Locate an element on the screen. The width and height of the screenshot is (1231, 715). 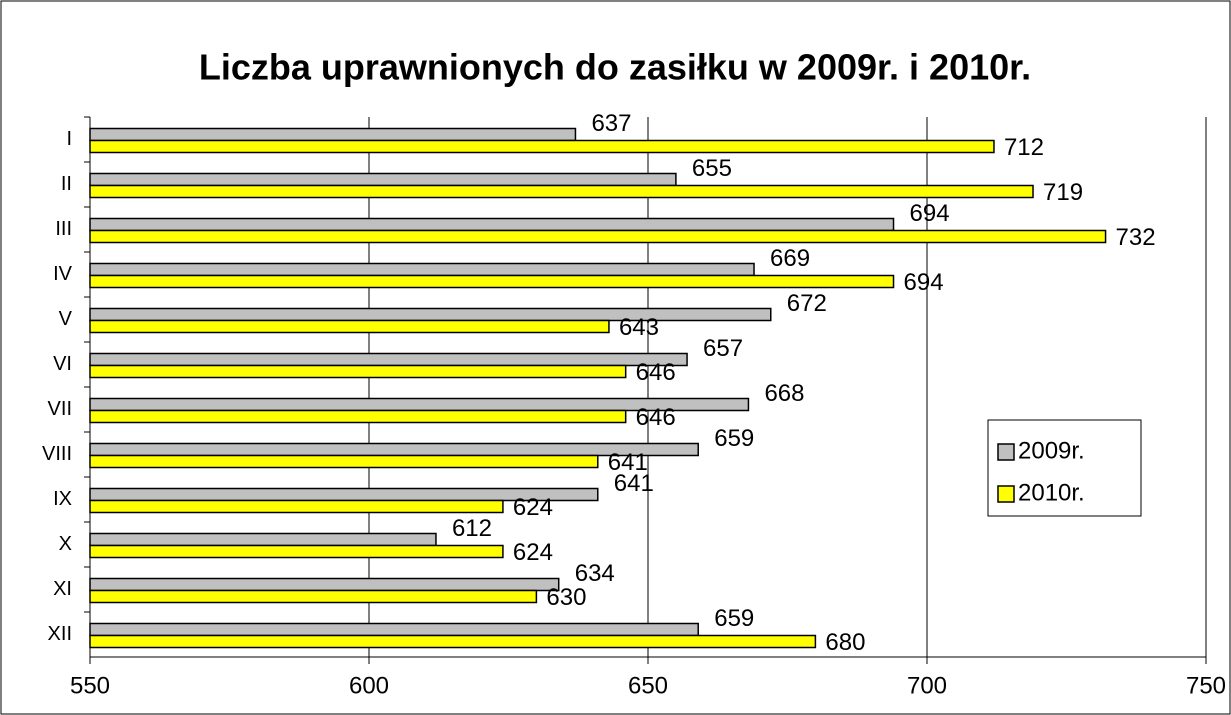
y-tick-label: XI is located at coordinates (62, 589).